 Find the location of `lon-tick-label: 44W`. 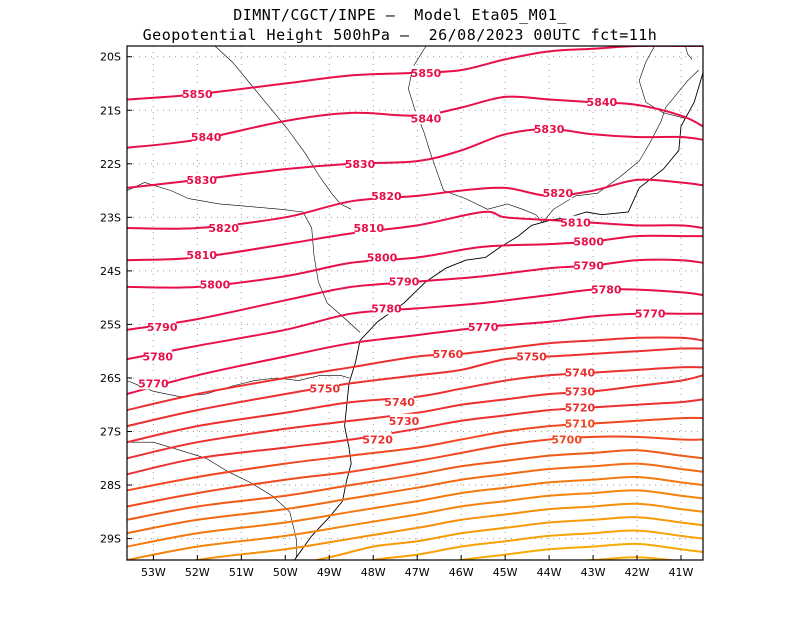

lon-tick-label: 44W is located at coordinates (549, 572).